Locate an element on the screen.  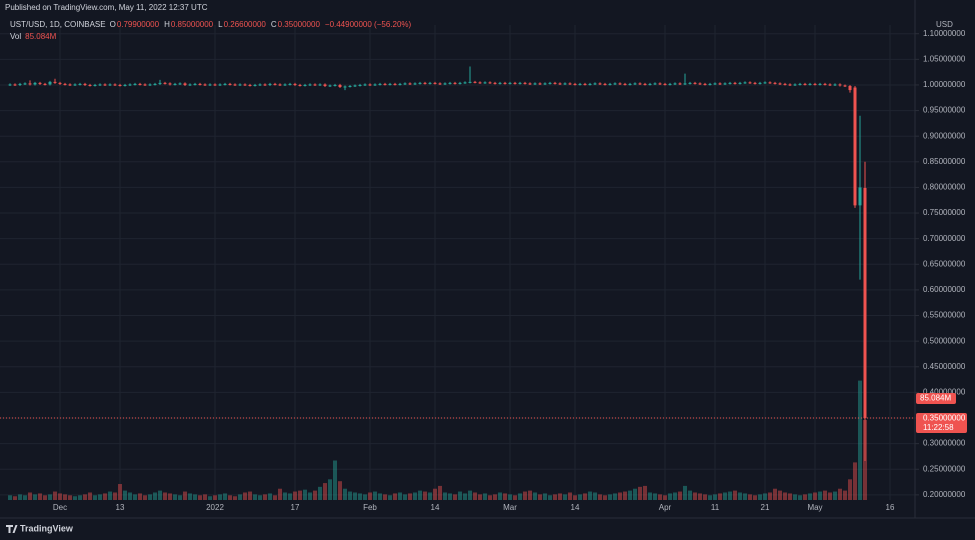
ohlc-value: 0.26600000 is located at coordinates (245, 24).